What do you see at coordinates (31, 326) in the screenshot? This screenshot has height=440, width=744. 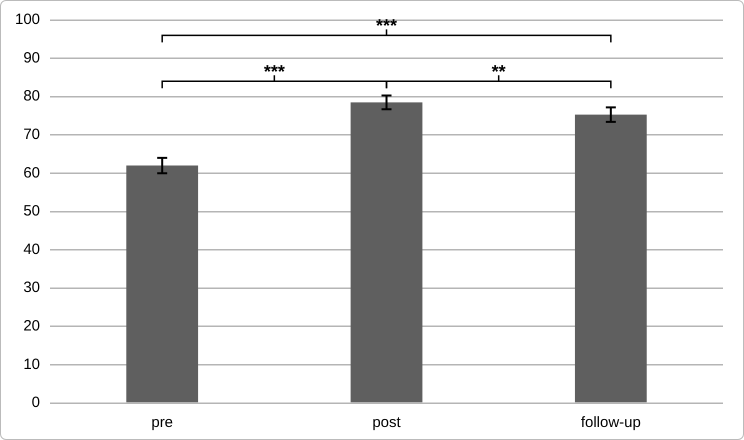 I see `y-tick-label: 20` at bounding box center [31, 326].